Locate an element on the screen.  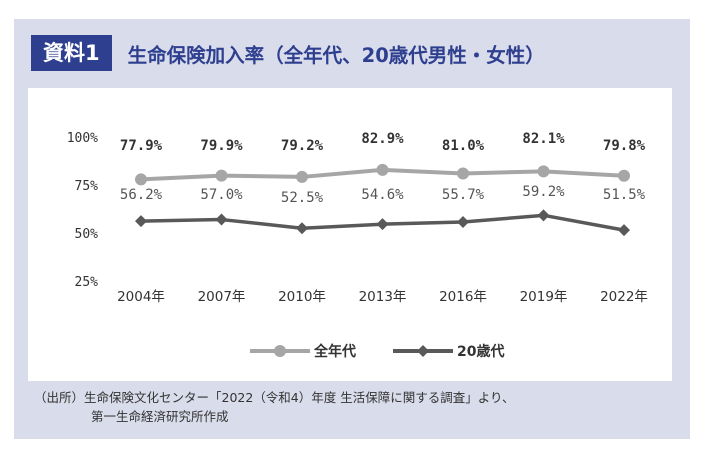
figure-header: 資料1 生命保険加入率（全年代、20歳代男性・女性） is located at coordinates (288, 53).